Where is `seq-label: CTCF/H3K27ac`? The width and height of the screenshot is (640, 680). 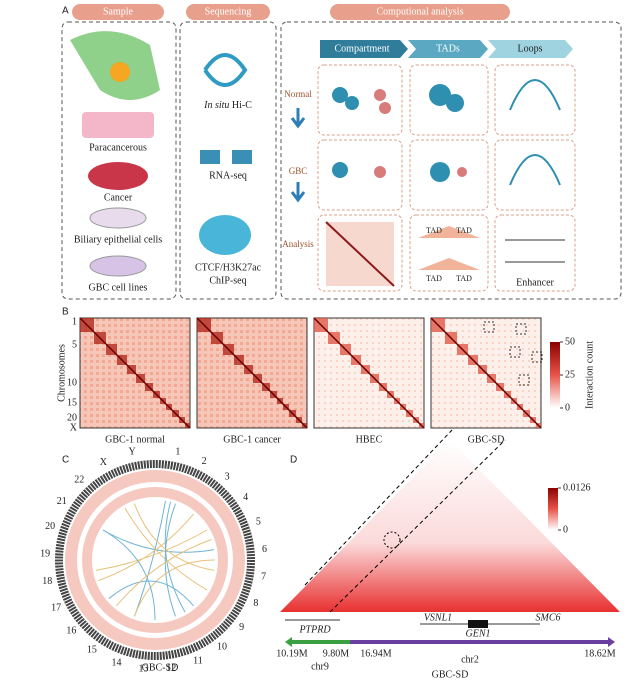
seq-label: CTCF/H3K27ac is located at coordinates (228, 267).